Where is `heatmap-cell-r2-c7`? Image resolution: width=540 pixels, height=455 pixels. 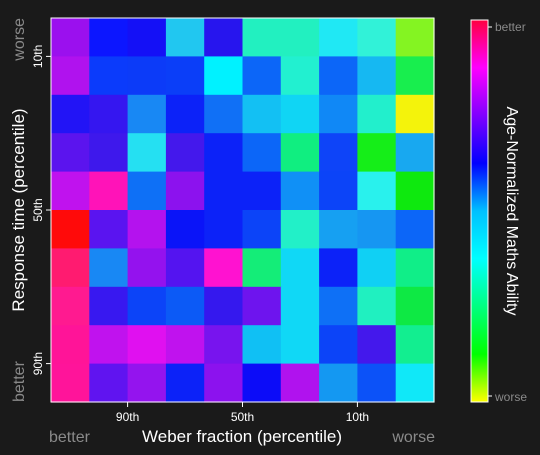 heatmap-cell-r2-c7 is located at coordinates (338, 114).